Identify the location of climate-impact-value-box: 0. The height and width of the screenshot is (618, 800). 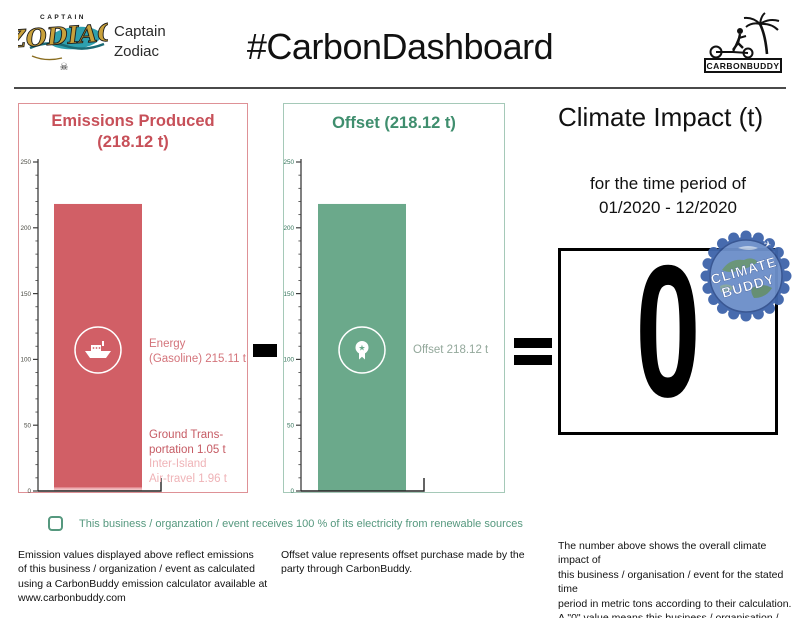
(668, 331).